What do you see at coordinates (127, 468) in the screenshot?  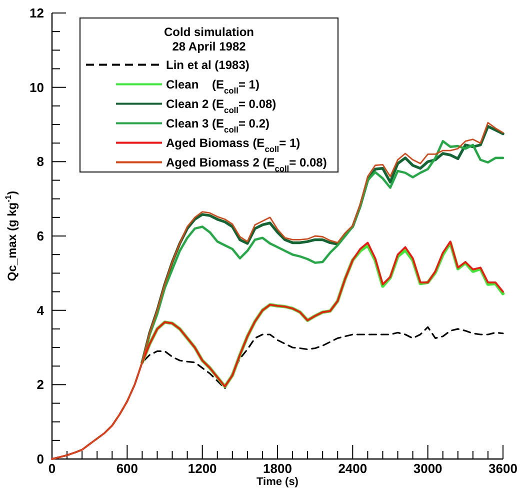 I see `x-tick-label: 600` at bounding box center [127, 468].